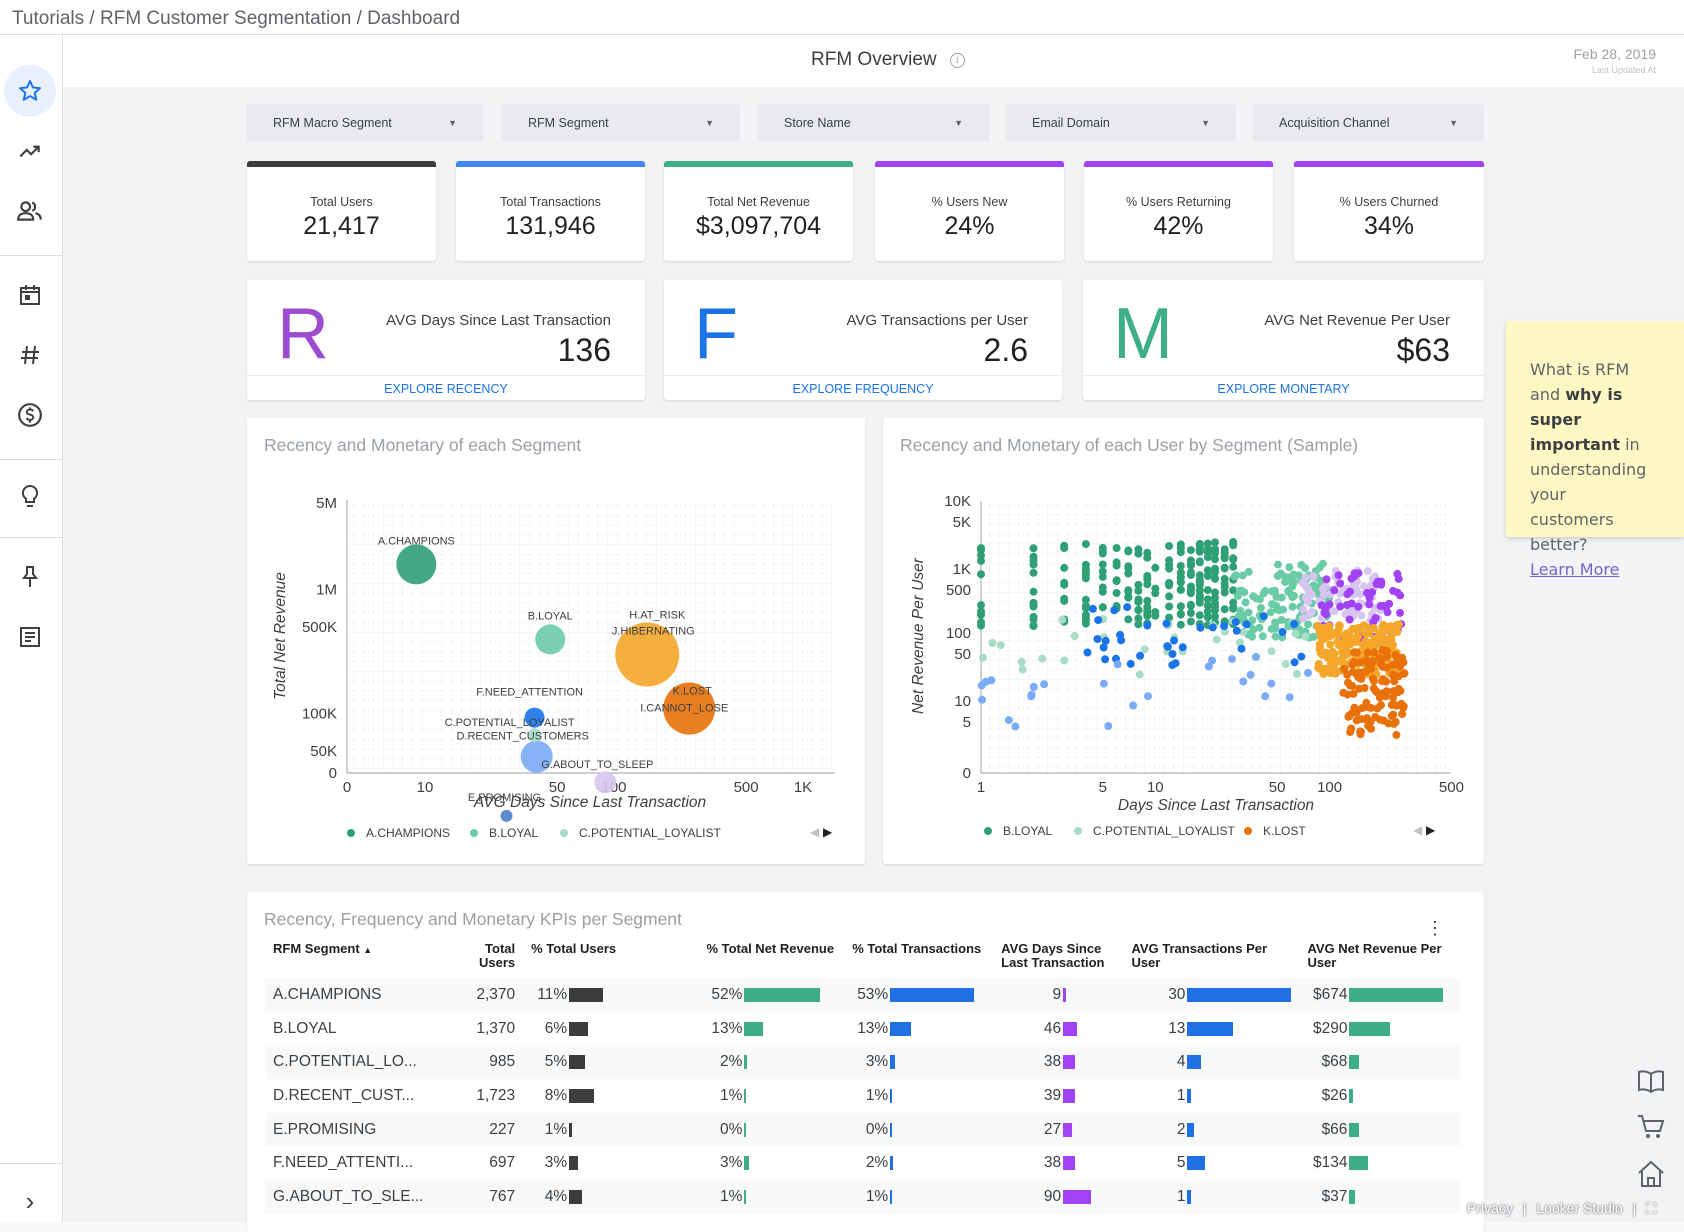 Image resolution: width=1684 pixels, height=1232 pixels. I want to click on explore-frequency-link: EXPLORE FREQUENCY, so click(863, 389).